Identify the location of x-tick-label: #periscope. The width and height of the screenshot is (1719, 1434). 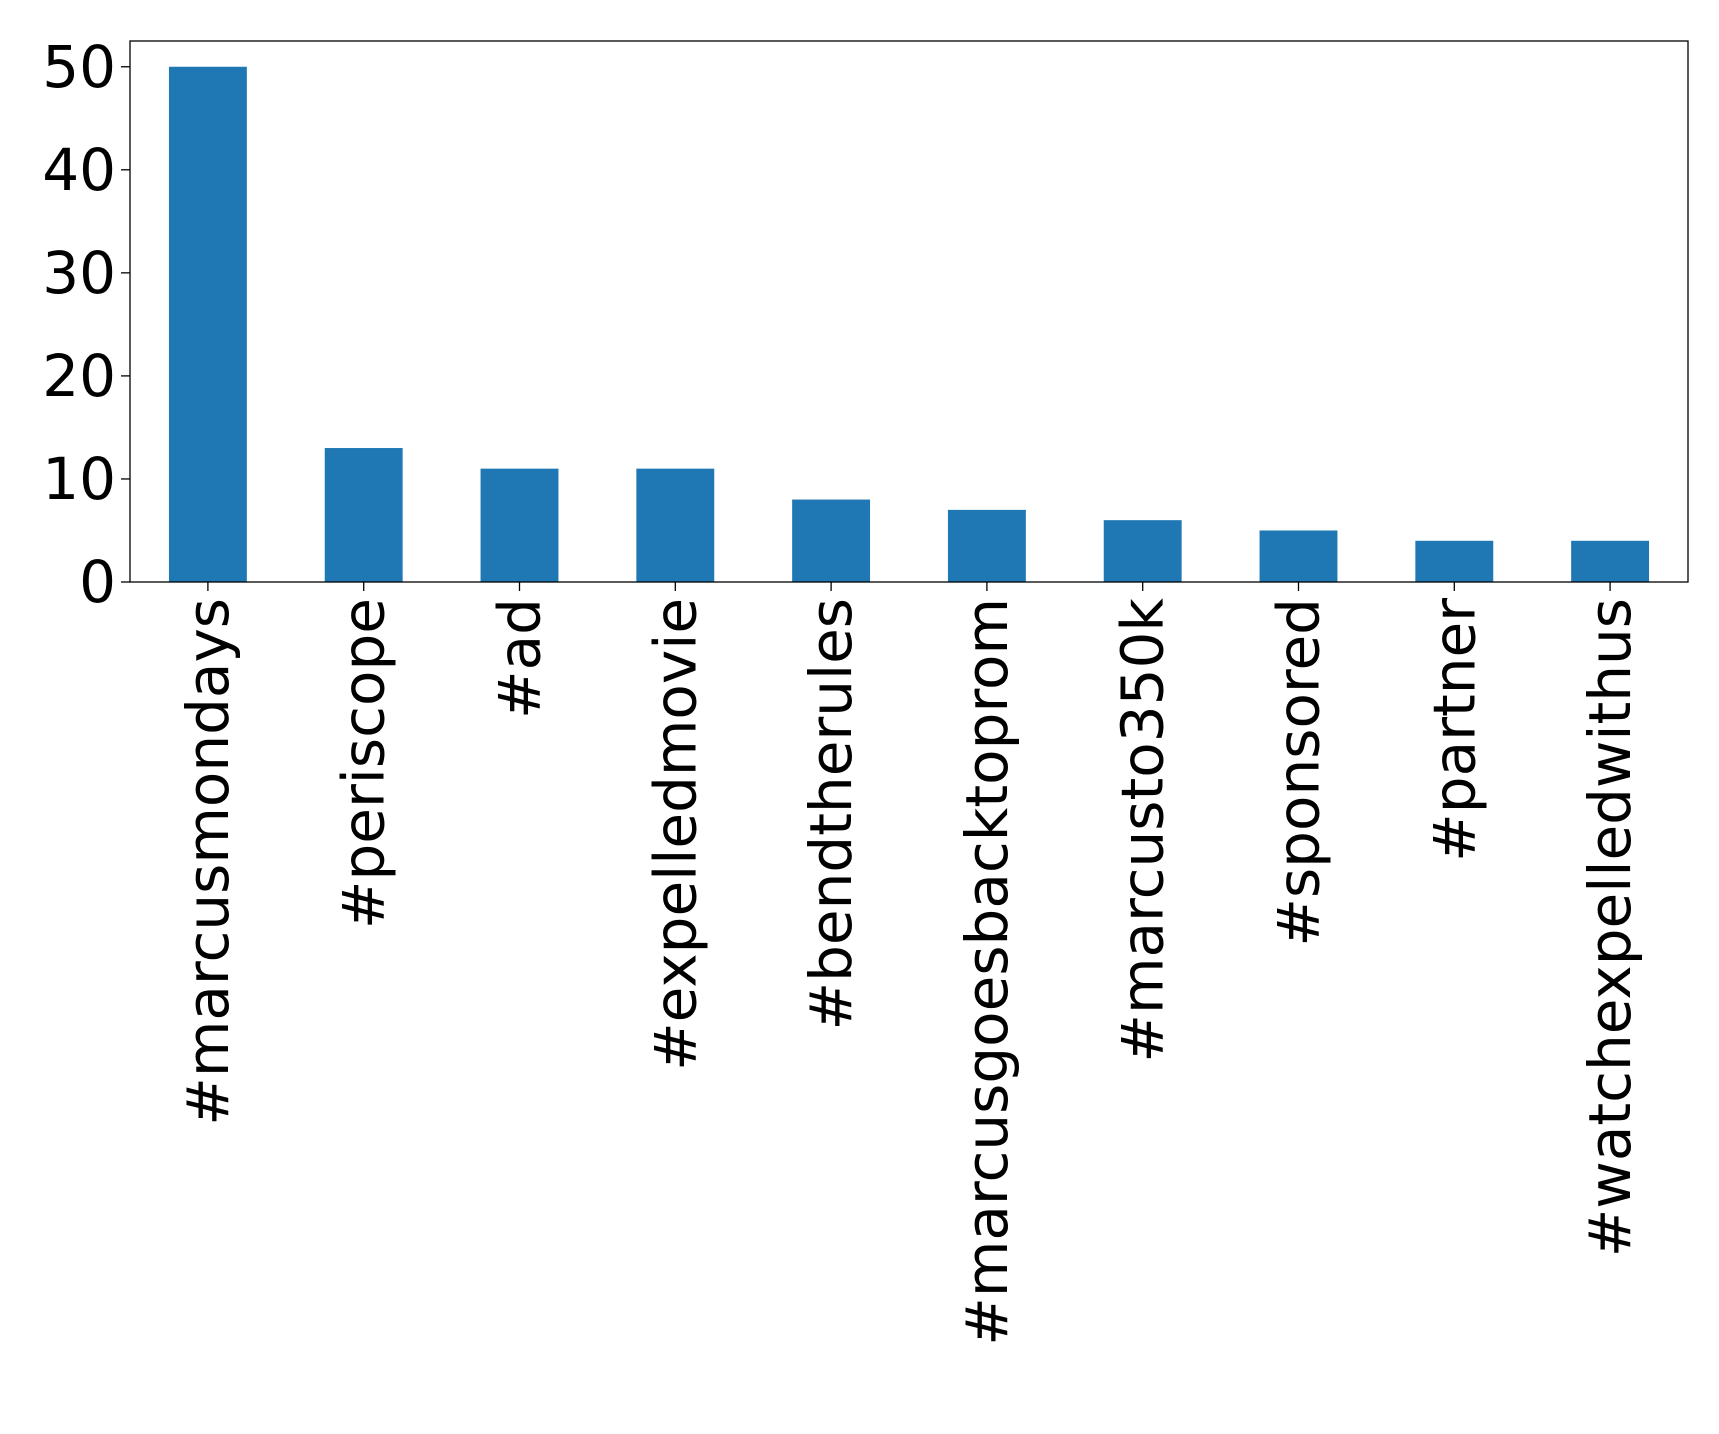
(364, 763).